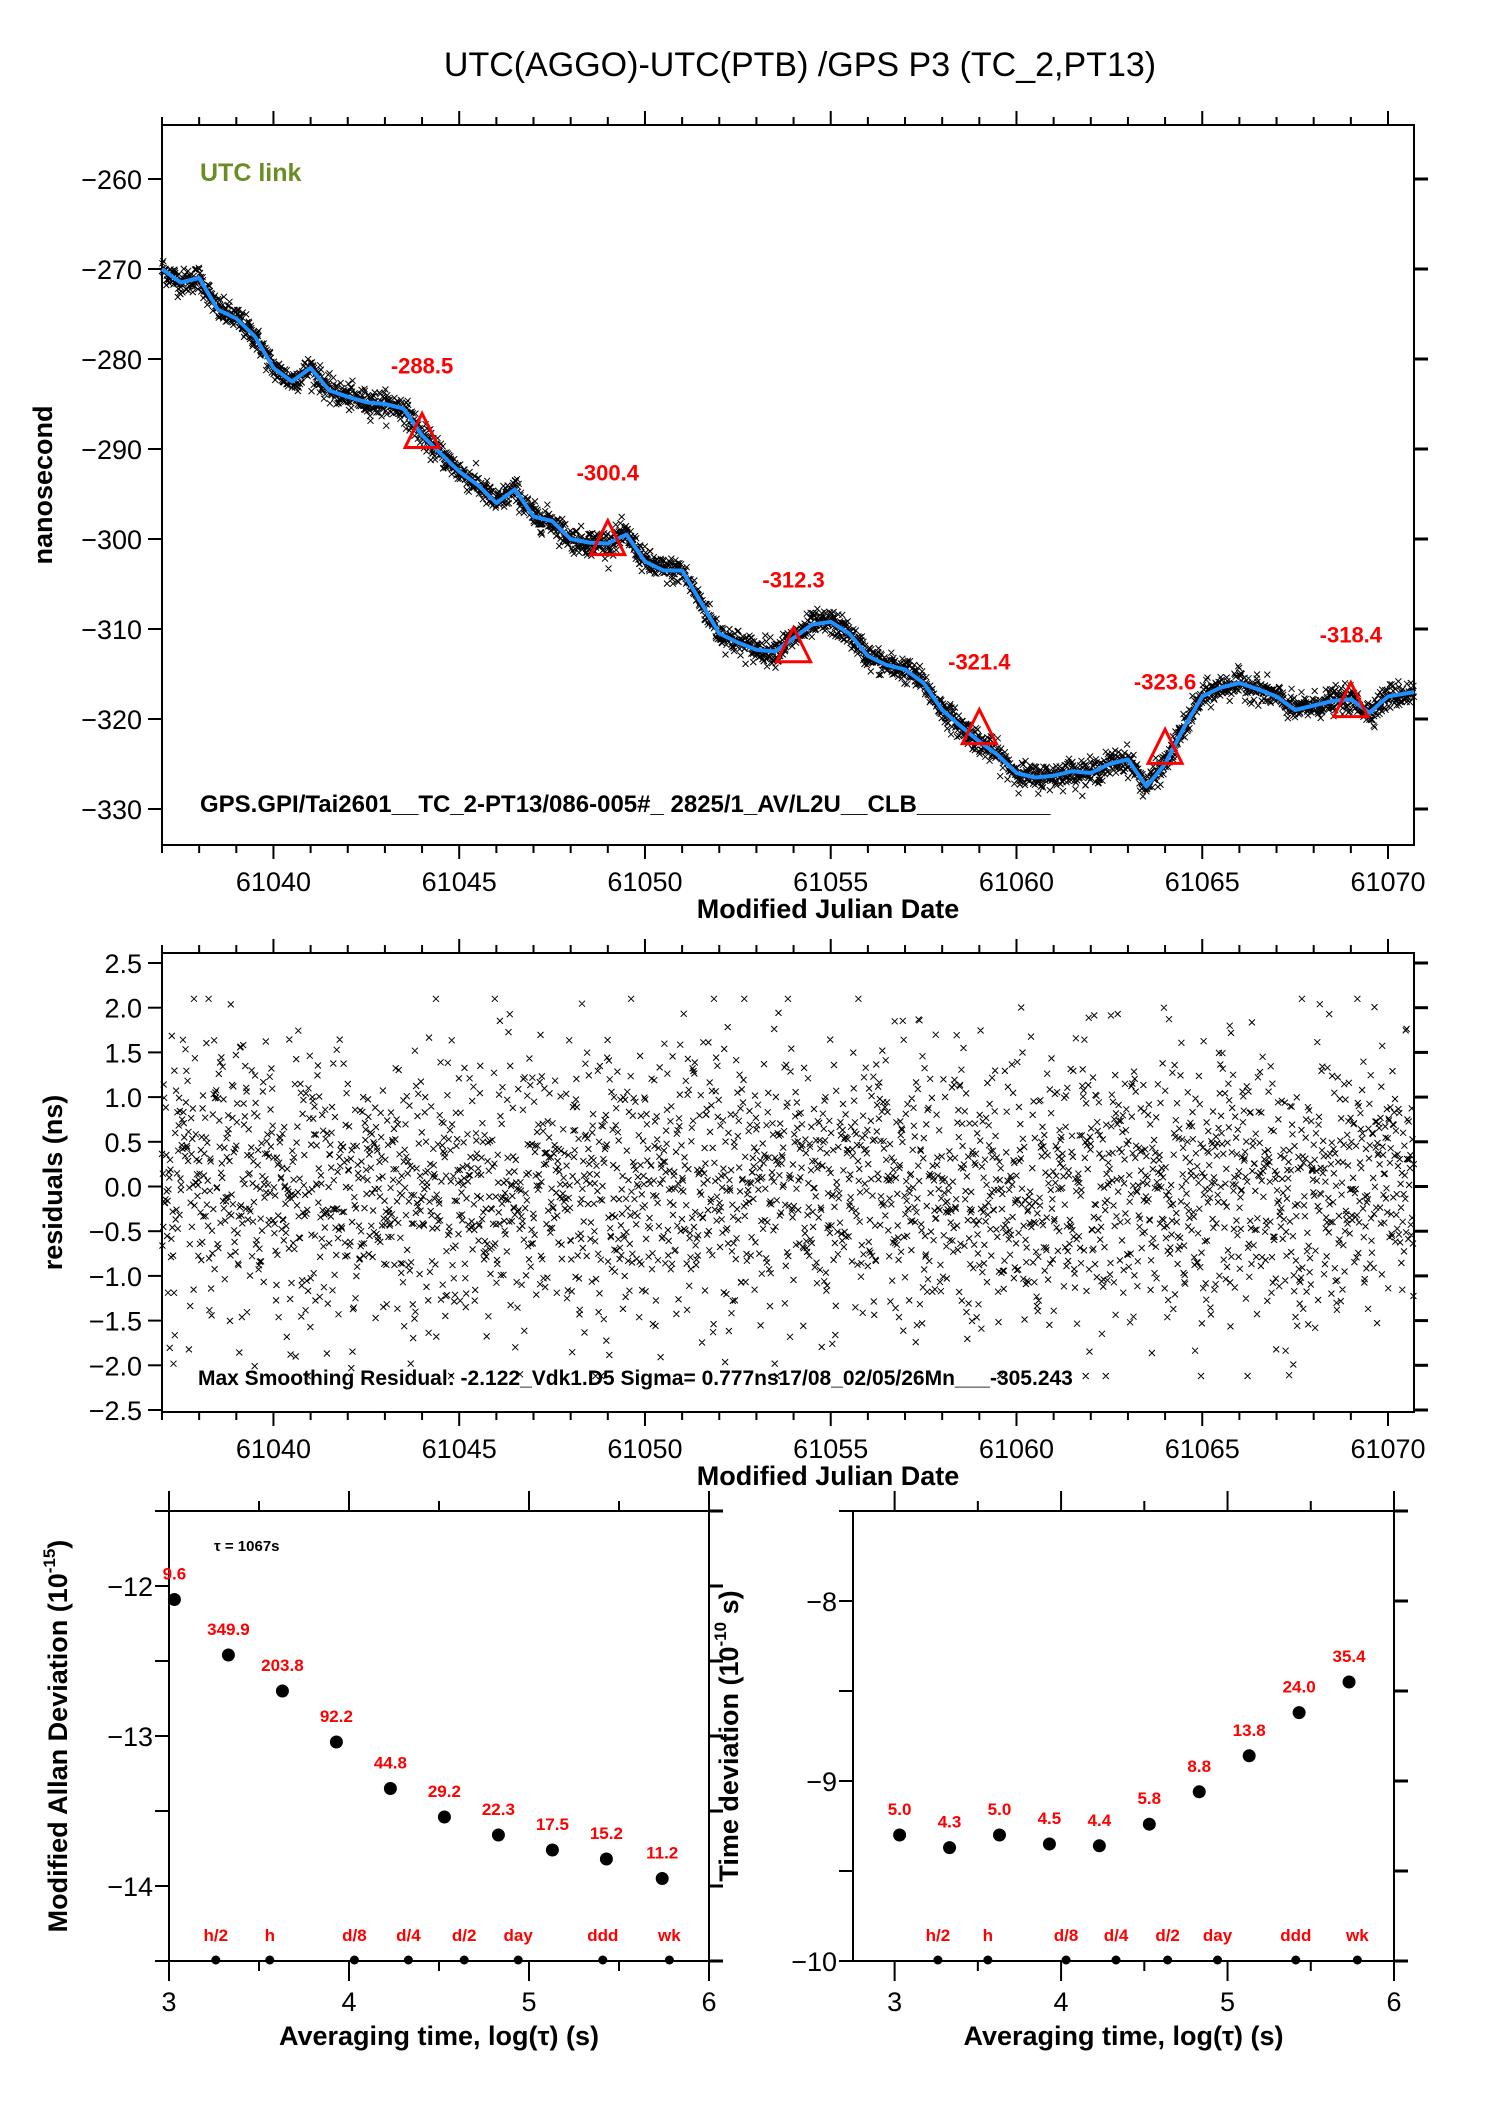 This screenshot has height=2105, width=1488. Describe the element at coordinates (894, 2002) in the screenshot. I see `time-deviation-xtick-label: 3` at that location.